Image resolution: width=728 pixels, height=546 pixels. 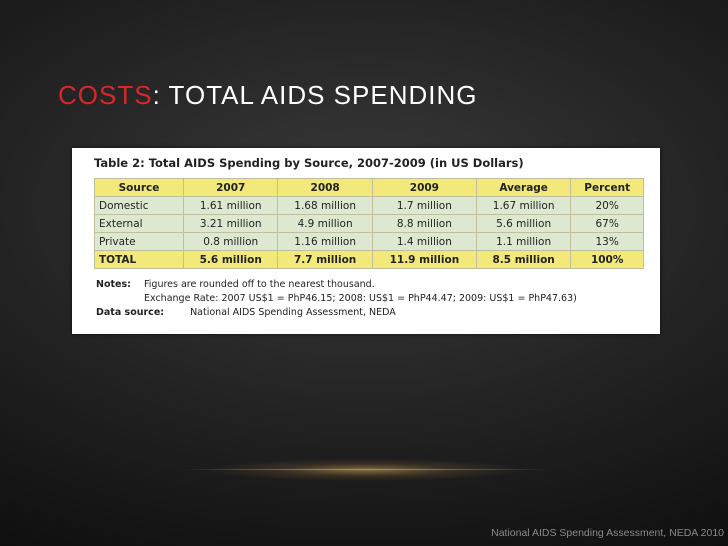 What do you see at coordinates (523, 259) in the screenshot?
I see `cell-average: 8.5 million` at bounding box center [523, 259].